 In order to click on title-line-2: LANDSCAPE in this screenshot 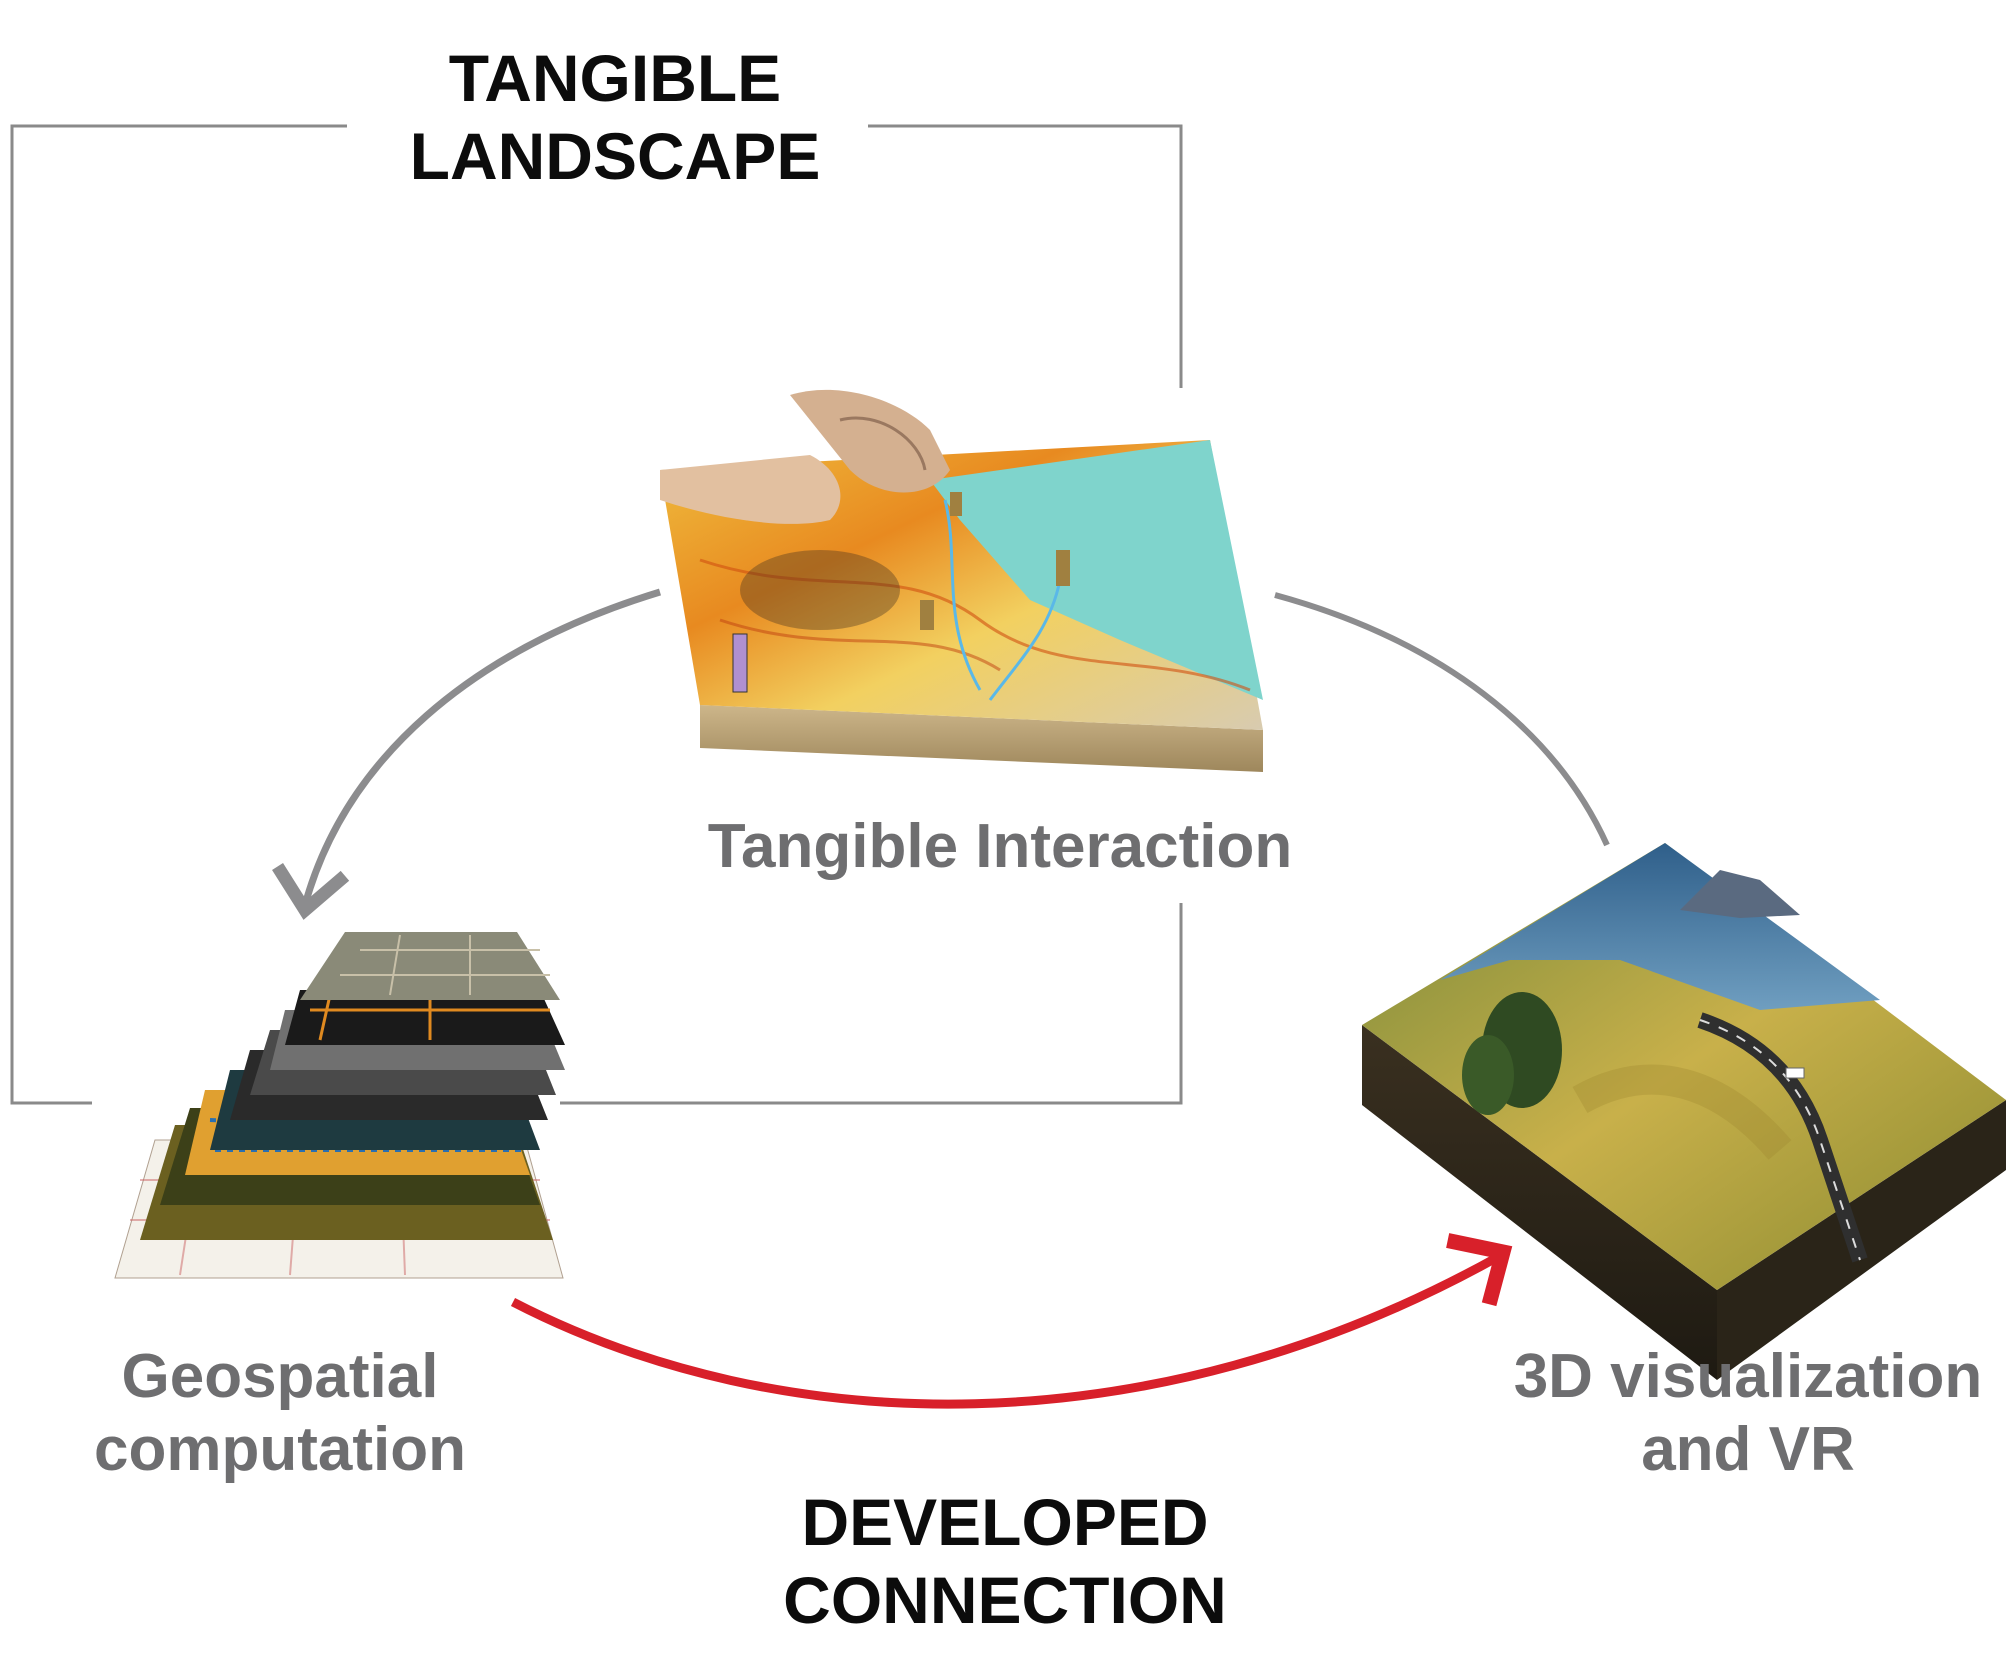, I will do `click(615, 155)`.